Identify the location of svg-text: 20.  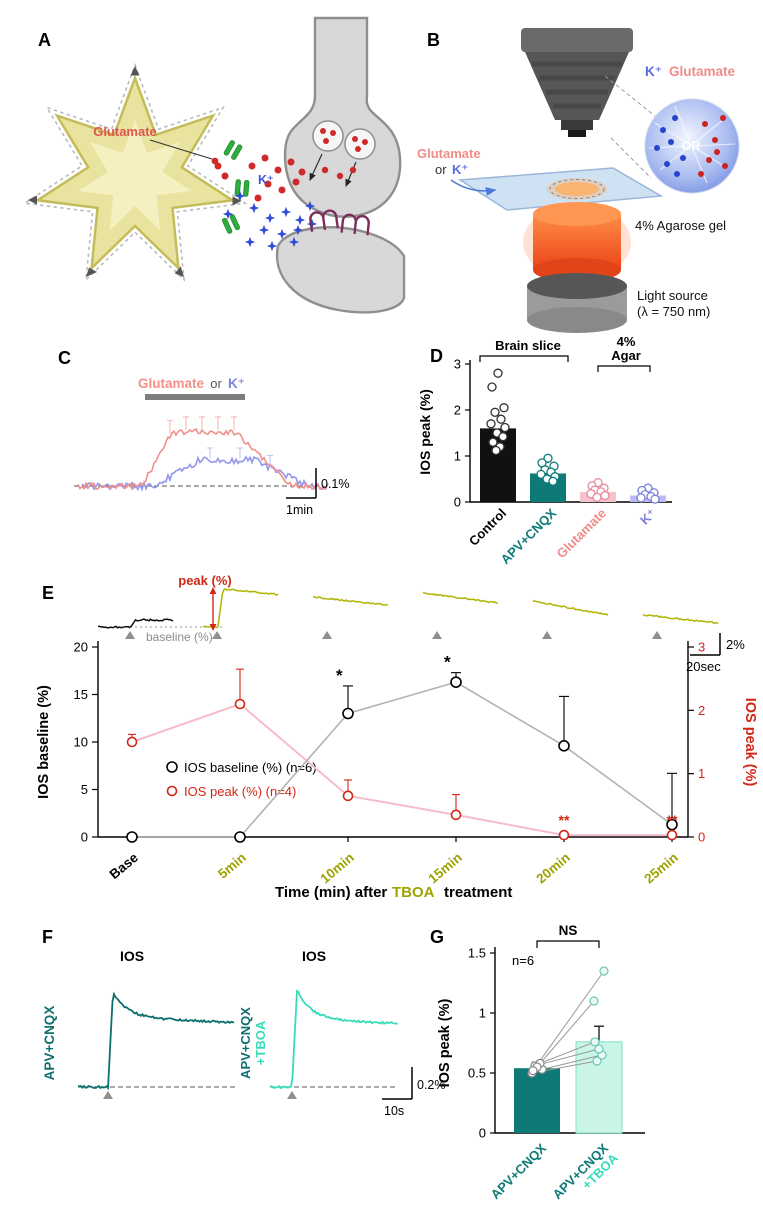
(81, 647).